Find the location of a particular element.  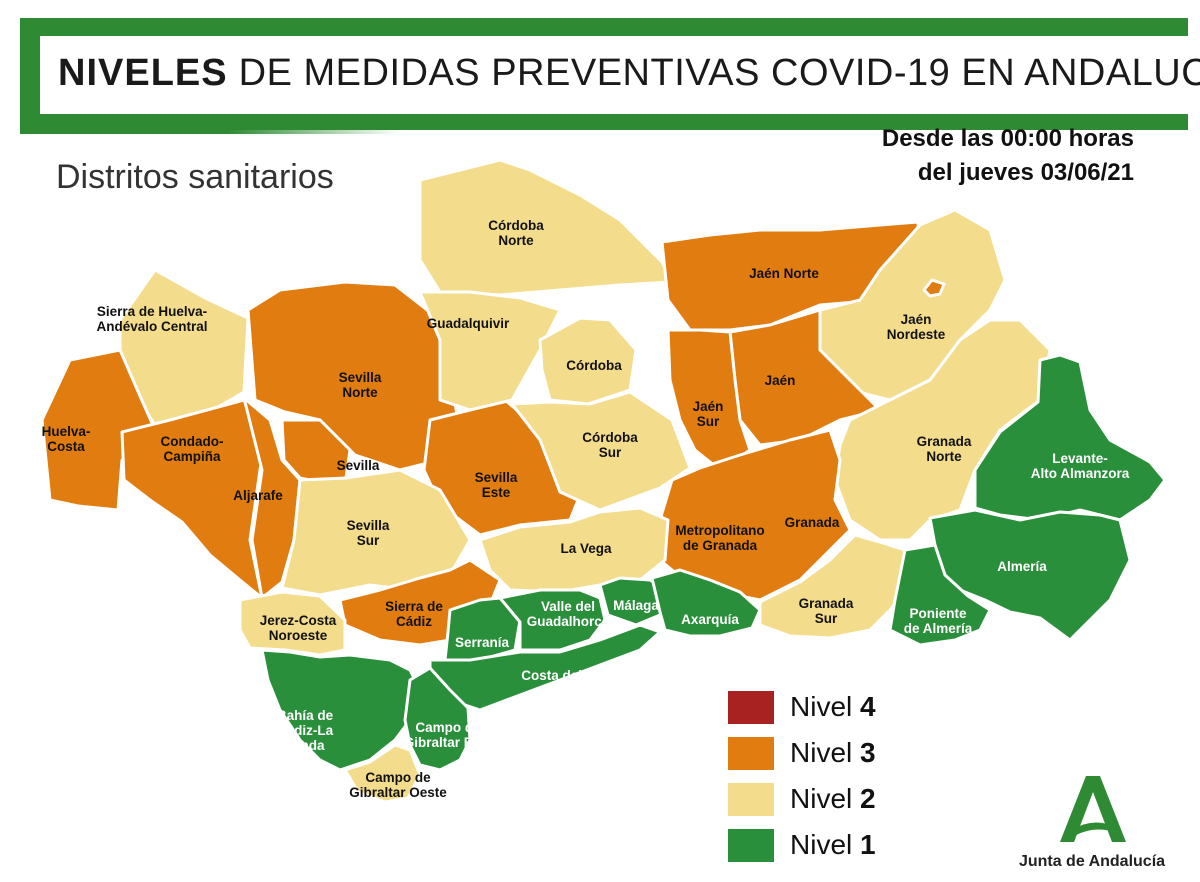

district-valle-del-guadalhorce is located at coordinates (552, 620).